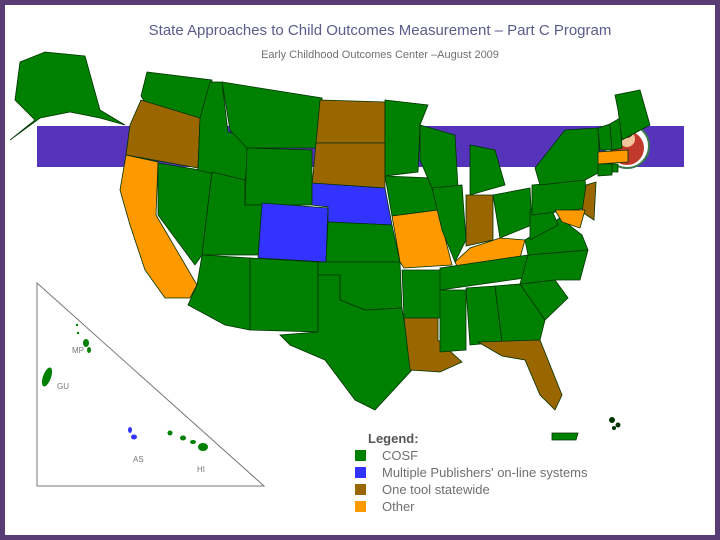 The width and height of the screenshot is (720, 540). What do you see at coordinates (471, 506) in the screenshot?
I see `legend-item-other: Other` at bounding box center [471, 506].